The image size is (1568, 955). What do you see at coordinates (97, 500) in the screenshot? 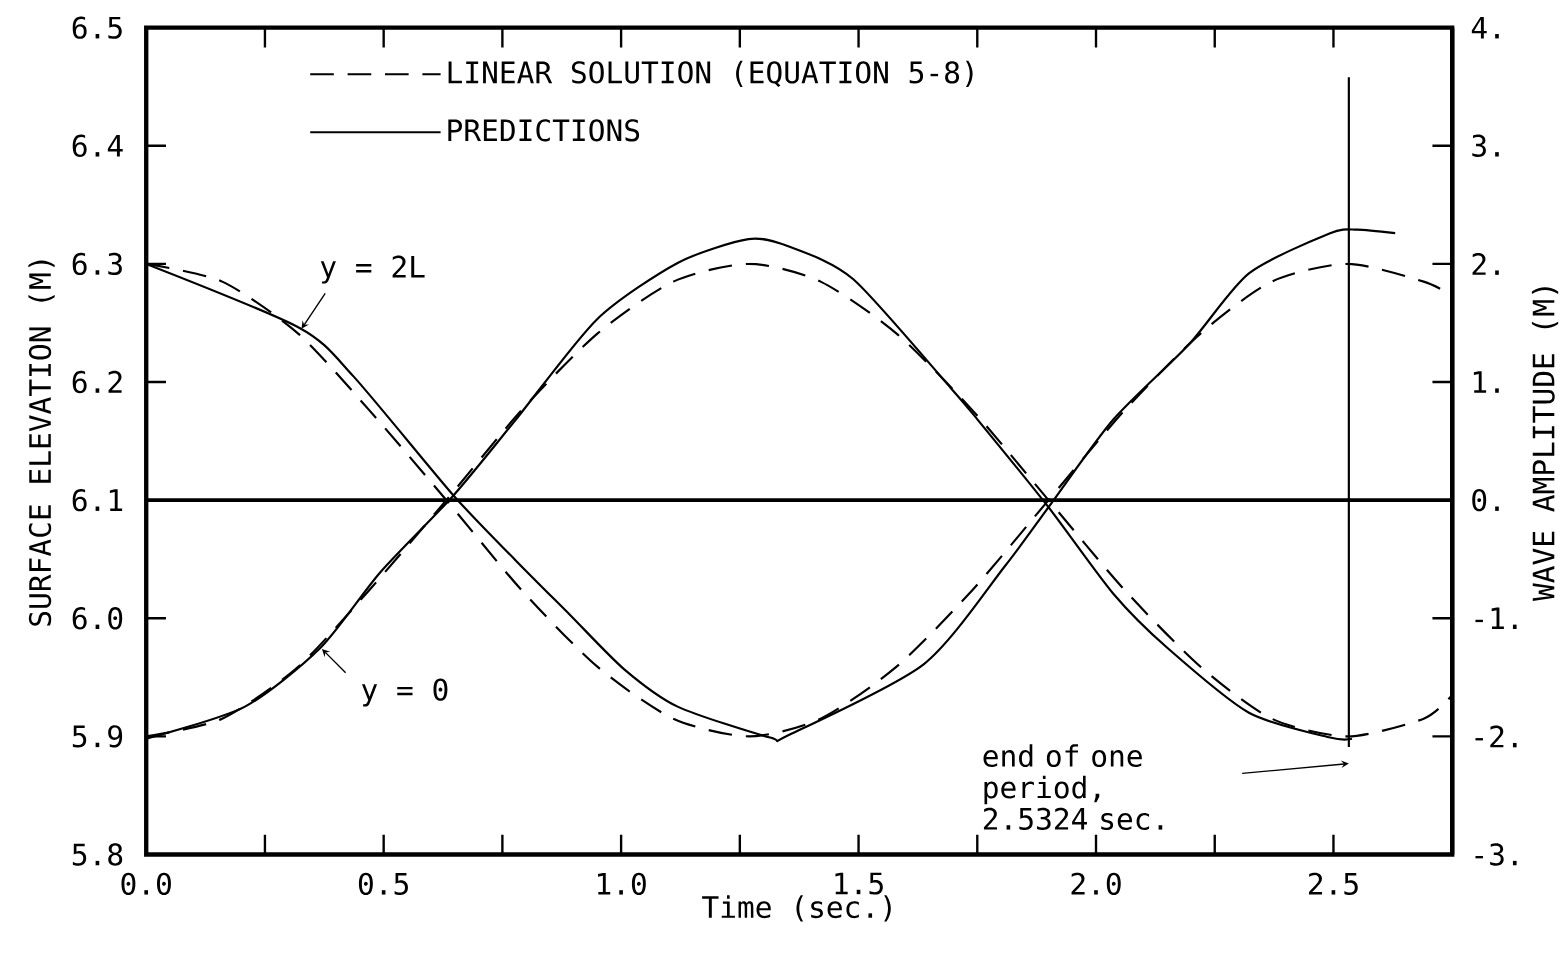
I see `y-tick-label: 6.1` at bounding box center [97, 500].